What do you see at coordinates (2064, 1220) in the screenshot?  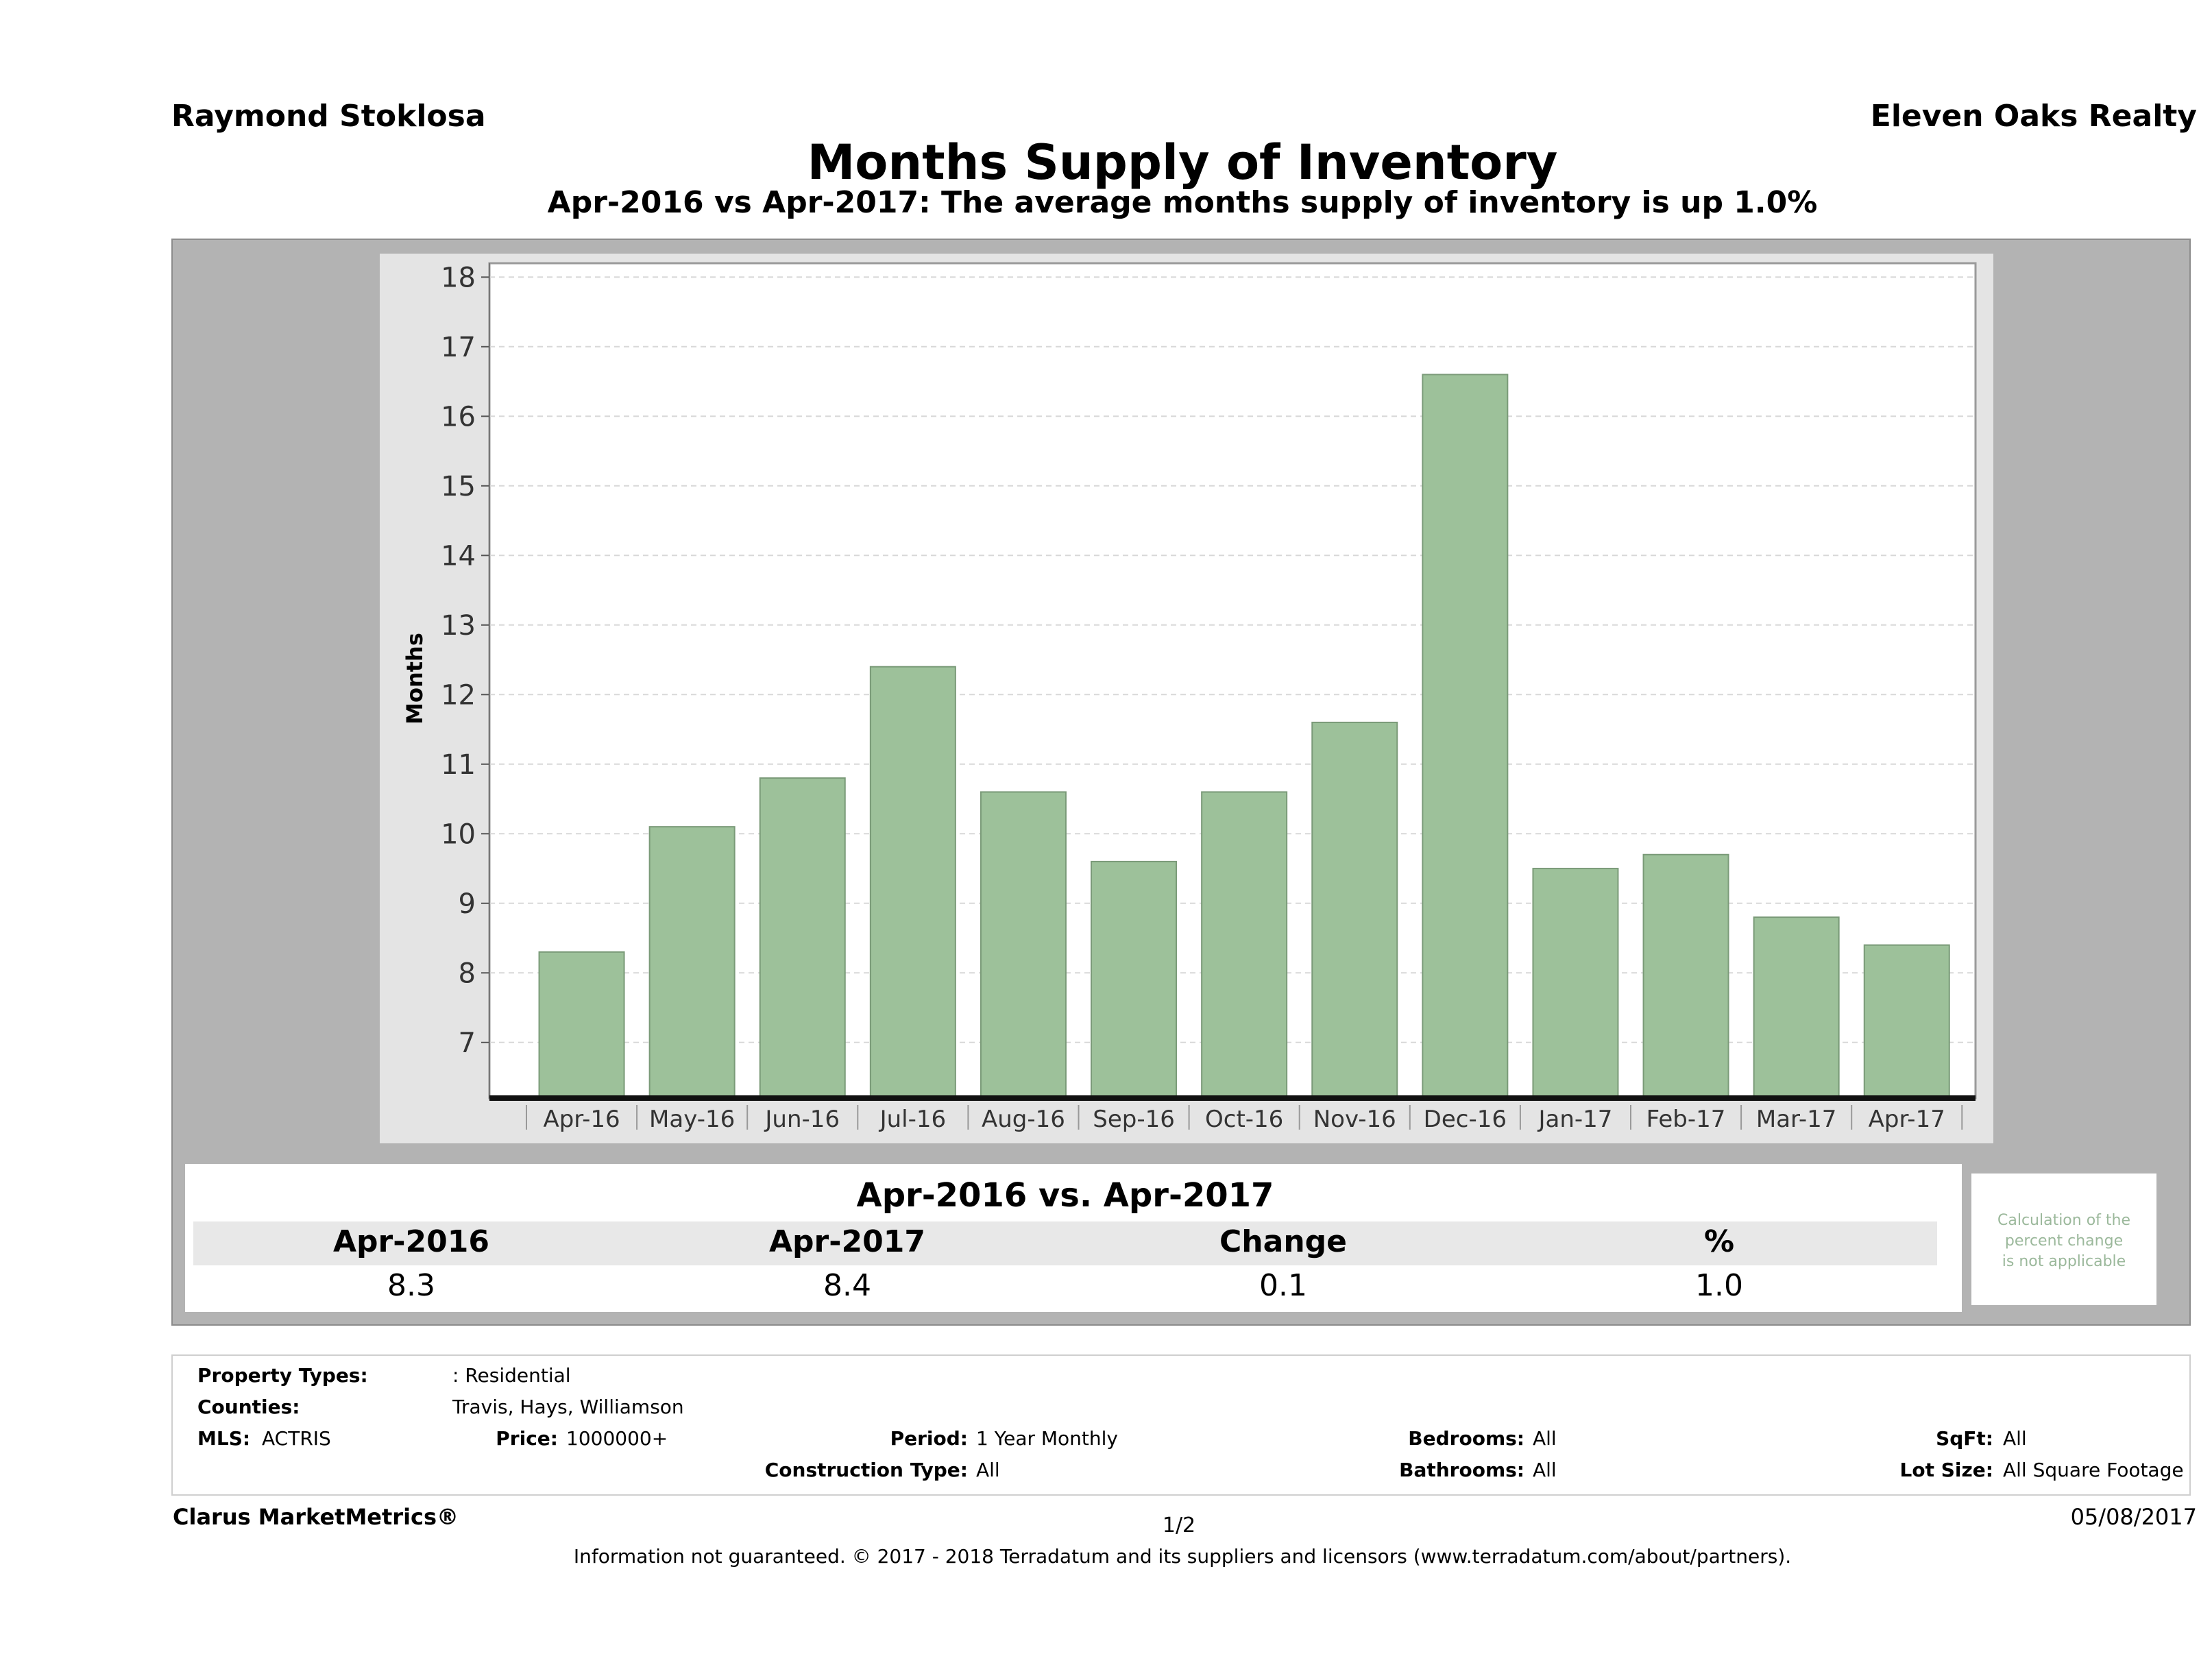 I see `percent-note-line-1: Calculation of the` at bounding box center [2064, 1220].